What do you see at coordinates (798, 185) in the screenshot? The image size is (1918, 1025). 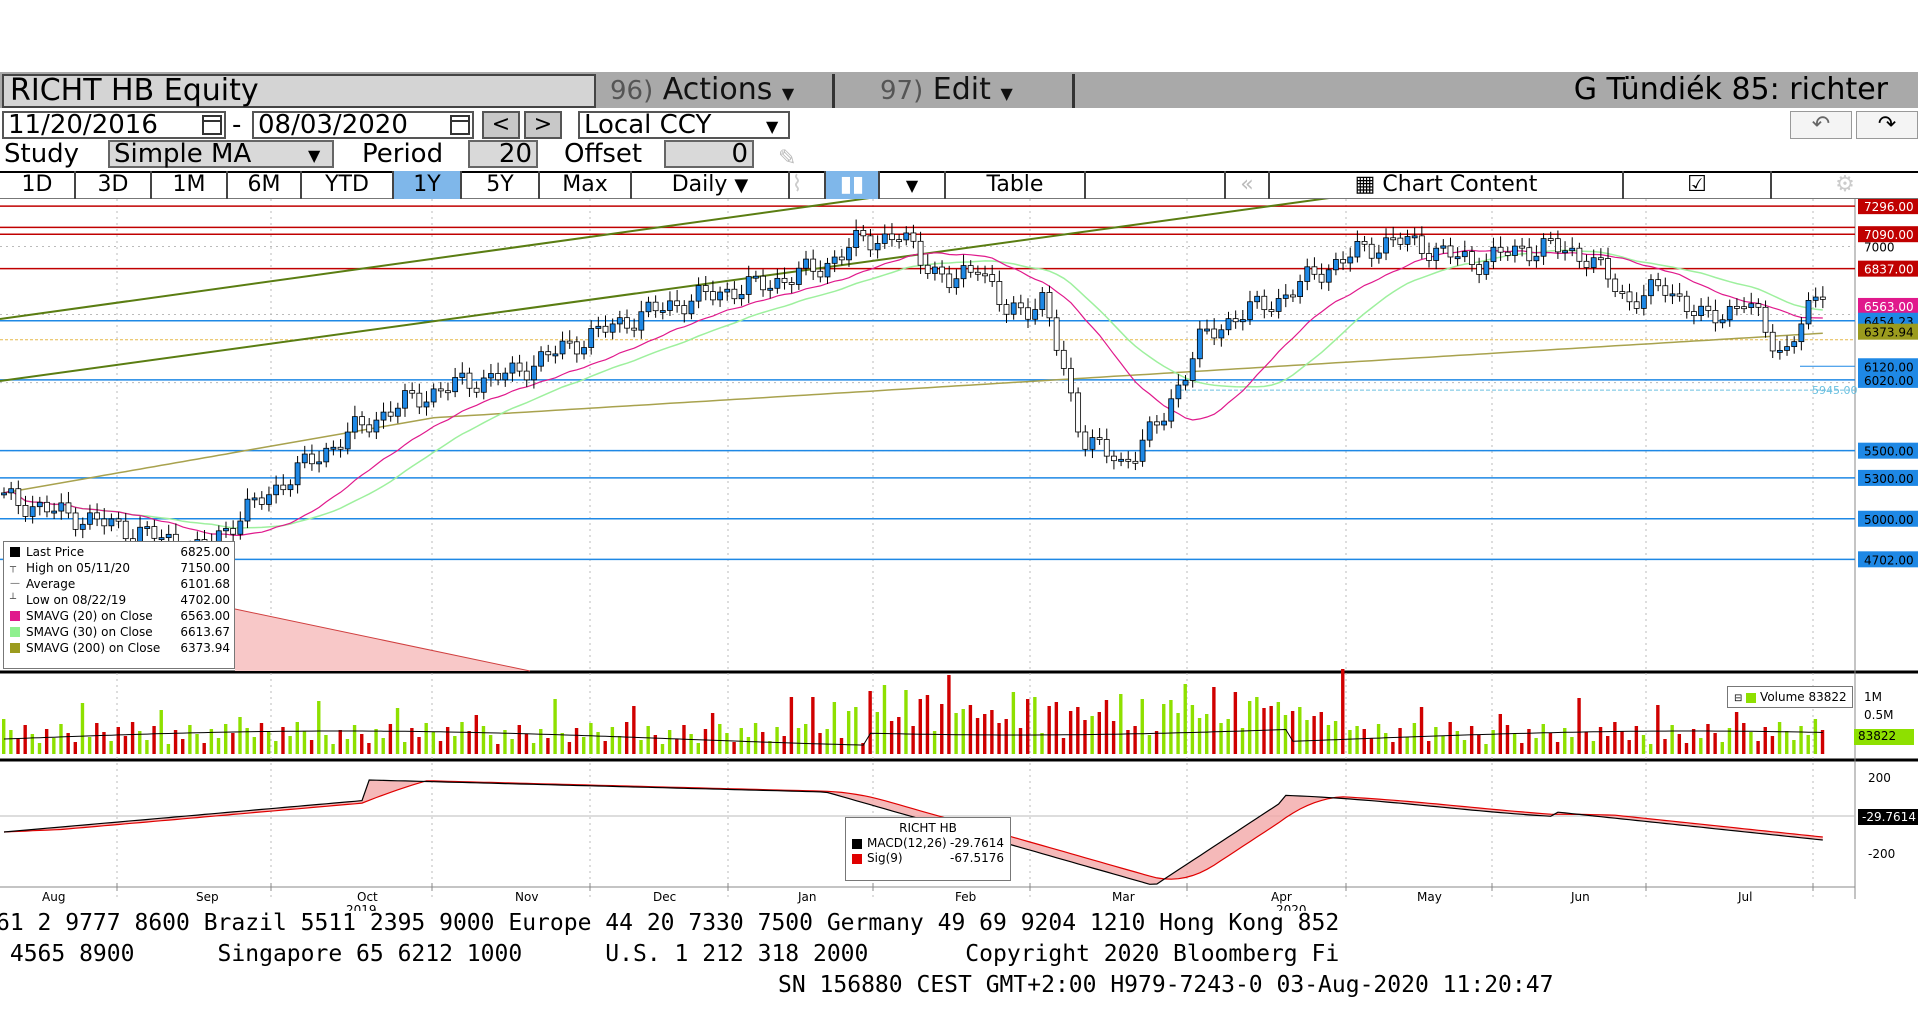 I see `line-chart-icon: ⌇` at bounding box center [798, 185].